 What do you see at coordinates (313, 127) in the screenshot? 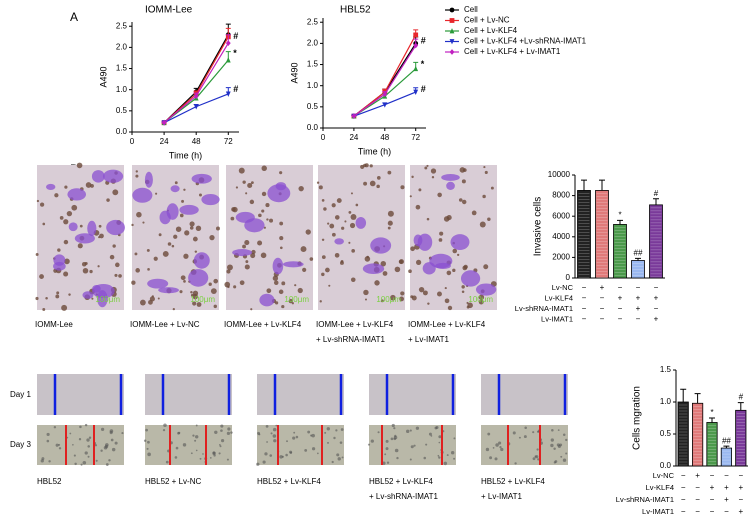
I see `y-tick-label: 0.0` at bounding box center [313, 127].